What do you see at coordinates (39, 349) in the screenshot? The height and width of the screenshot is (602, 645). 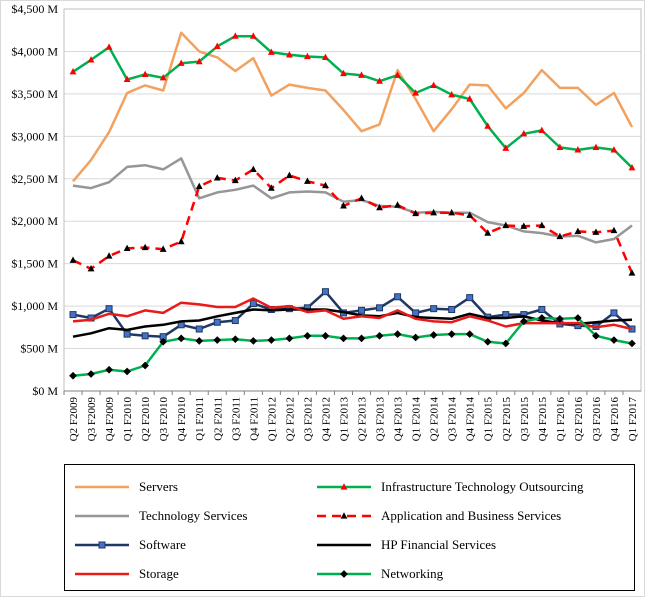 I see `y-tick-label: $500 M` at bounding box center [39, 349].